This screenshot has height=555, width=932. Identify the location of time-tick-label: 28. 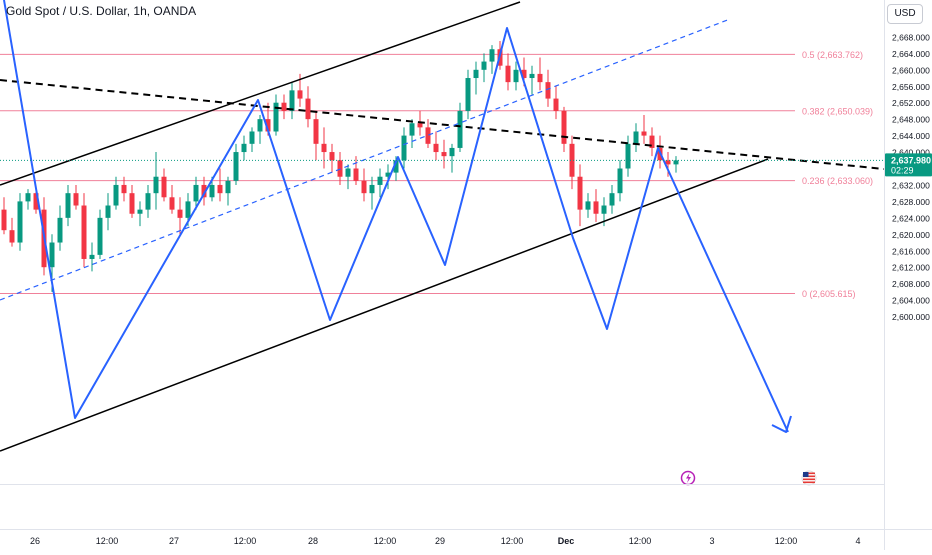
(313, 541).